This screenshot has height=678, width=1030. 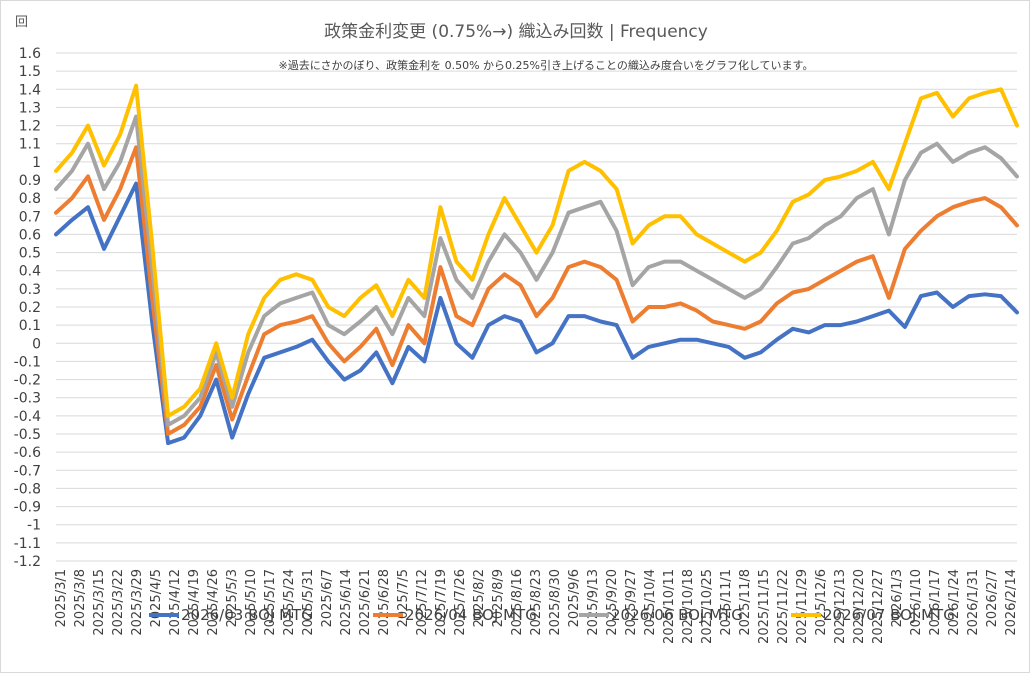 I want to click on x-tick-label: 2025/4/19, so click(x=194, y=602).